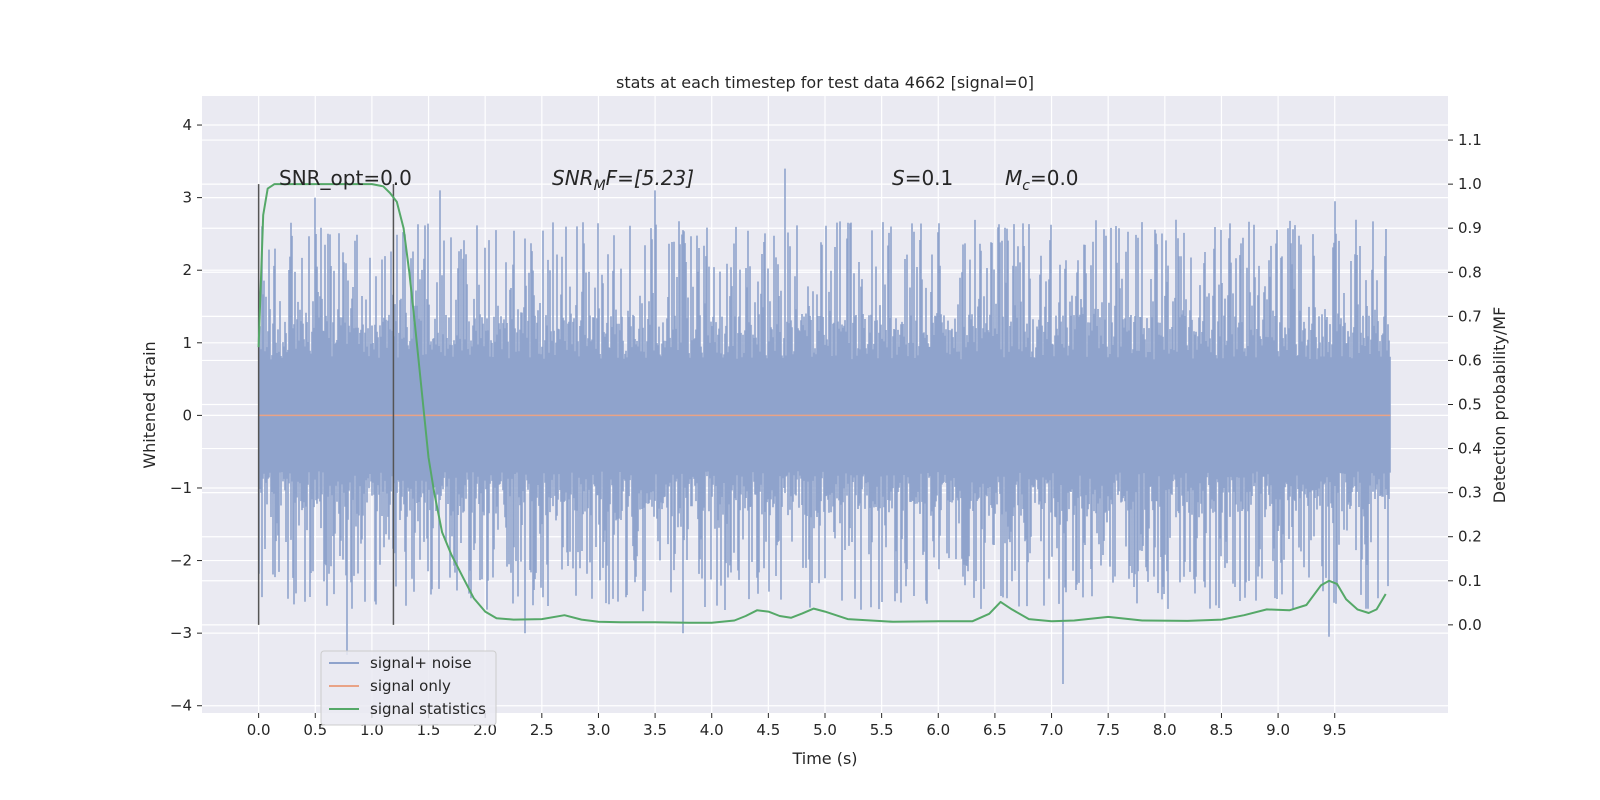  I want to click on x-tick-label: 8.5, so click(1222, 730).